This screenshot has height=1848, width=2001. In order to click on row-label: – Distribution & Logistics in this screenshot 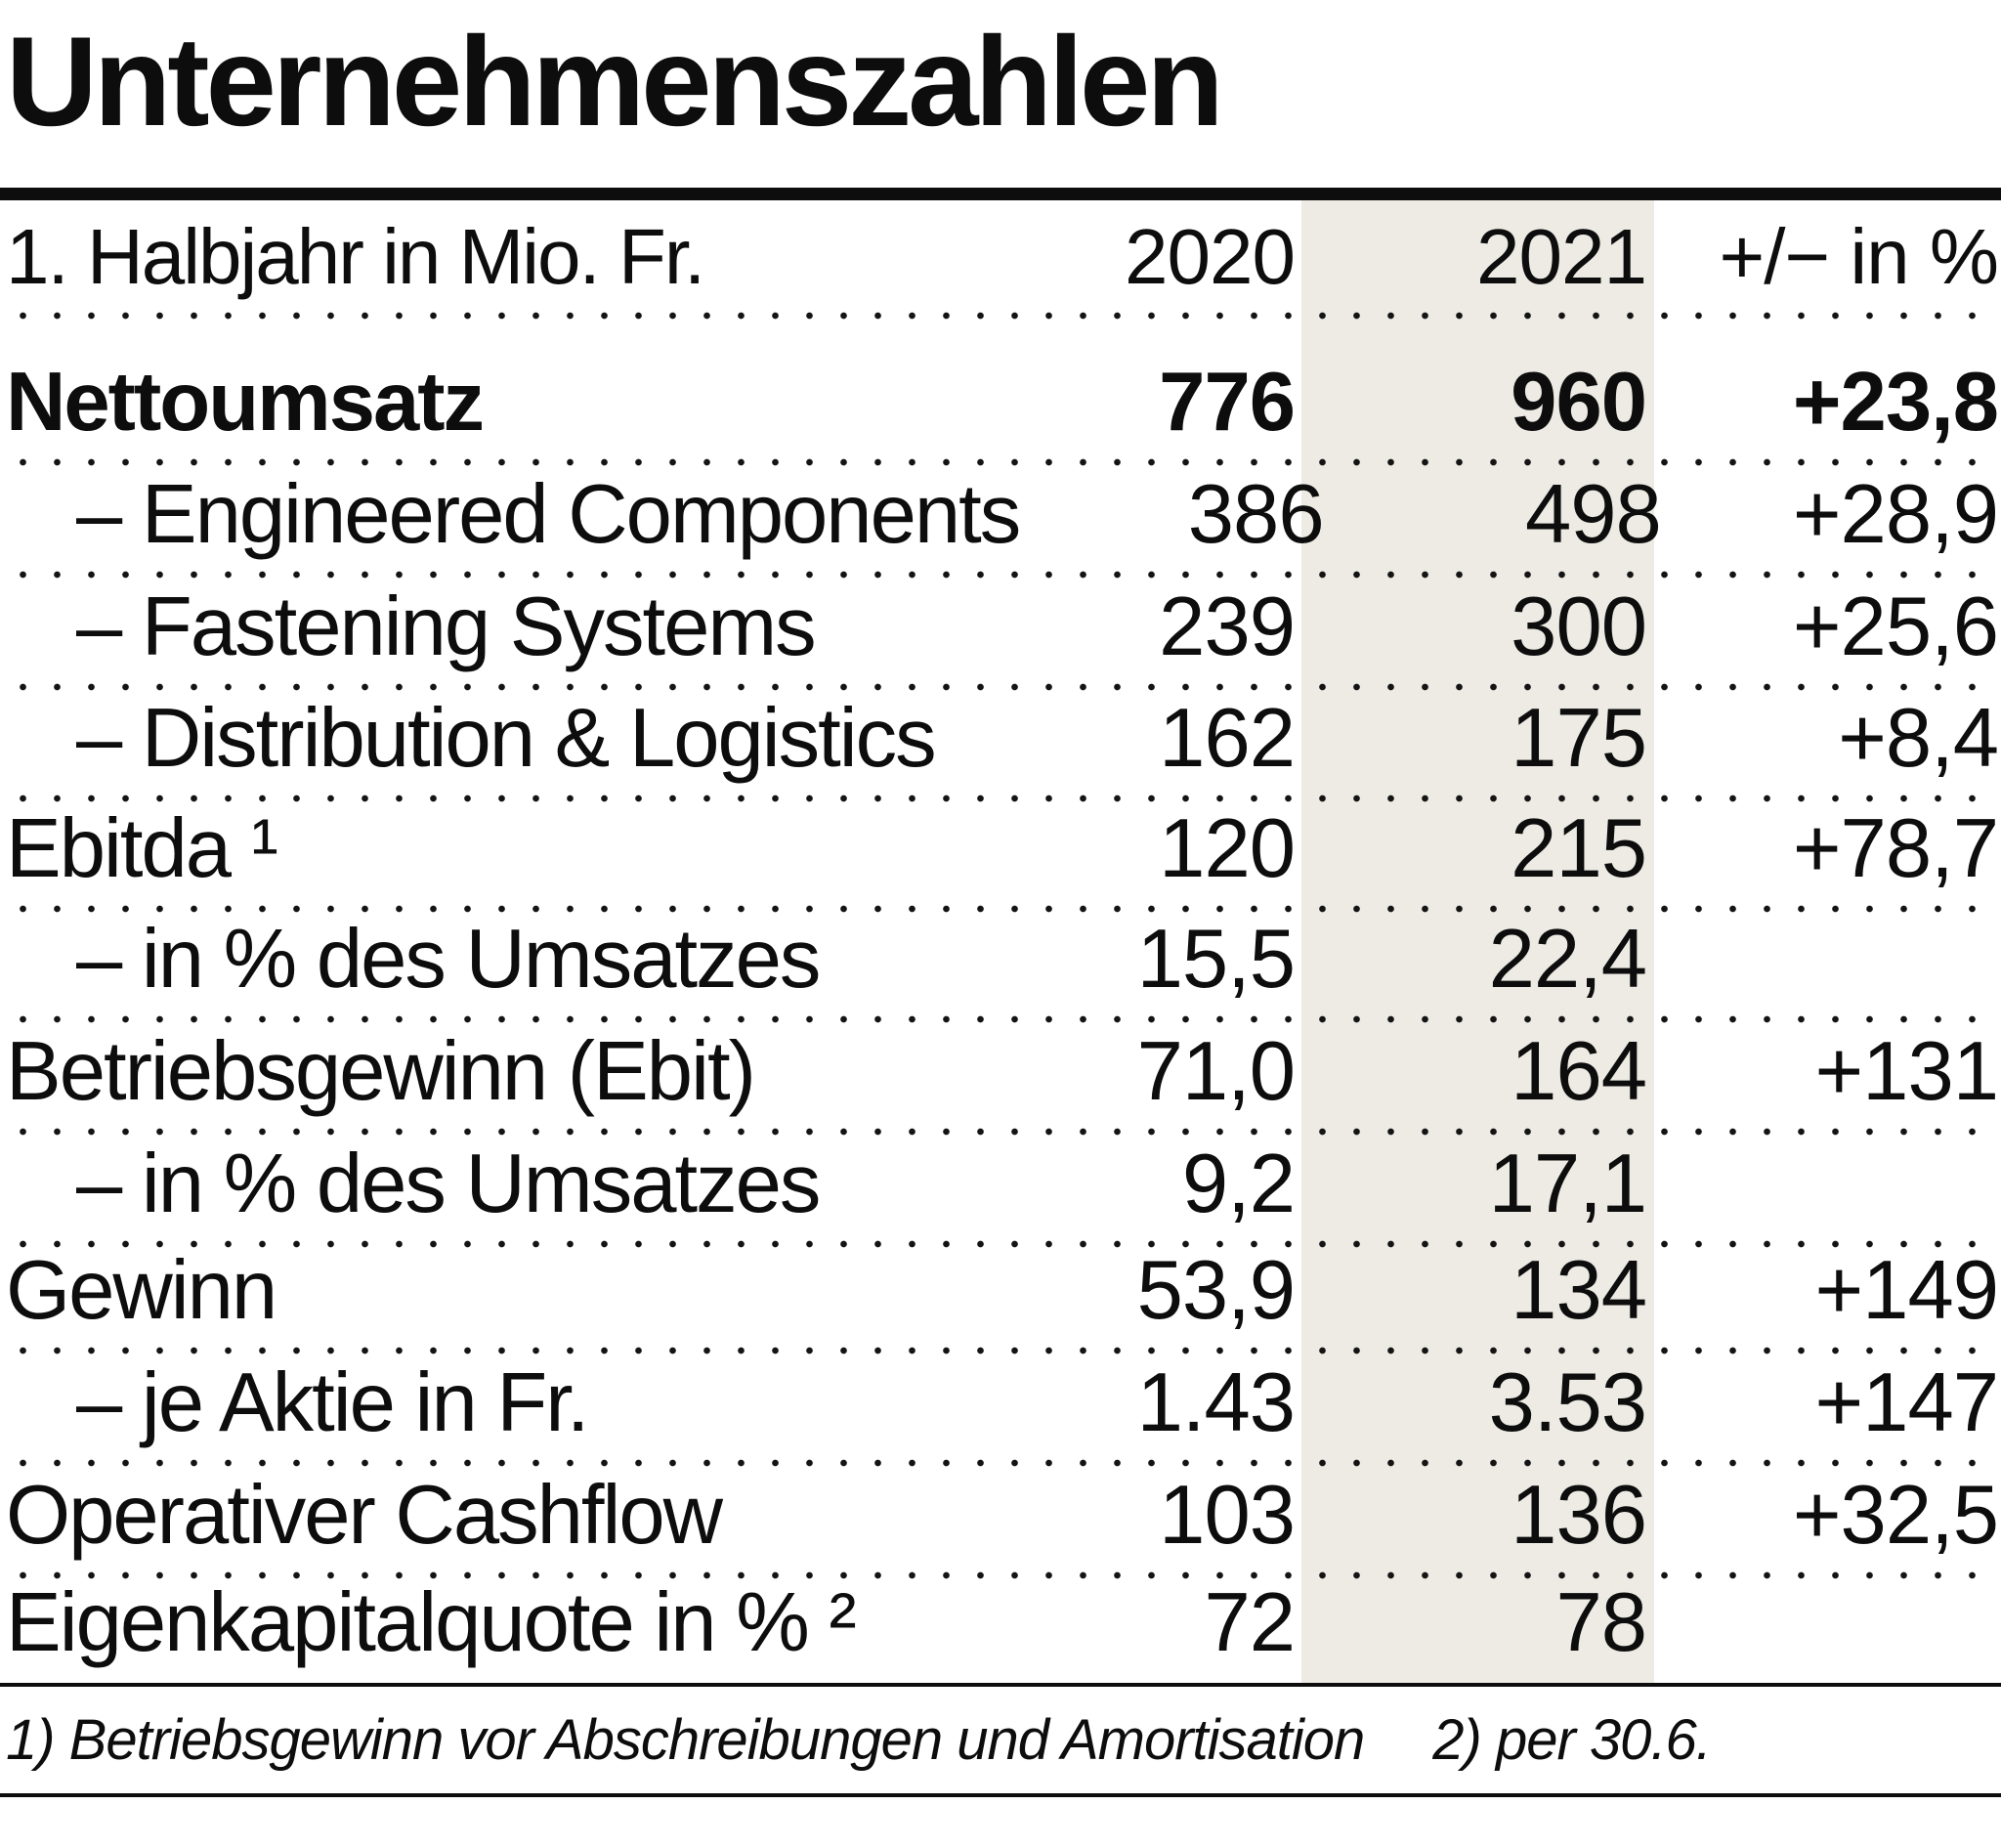, I will do `click(506, 738)`.